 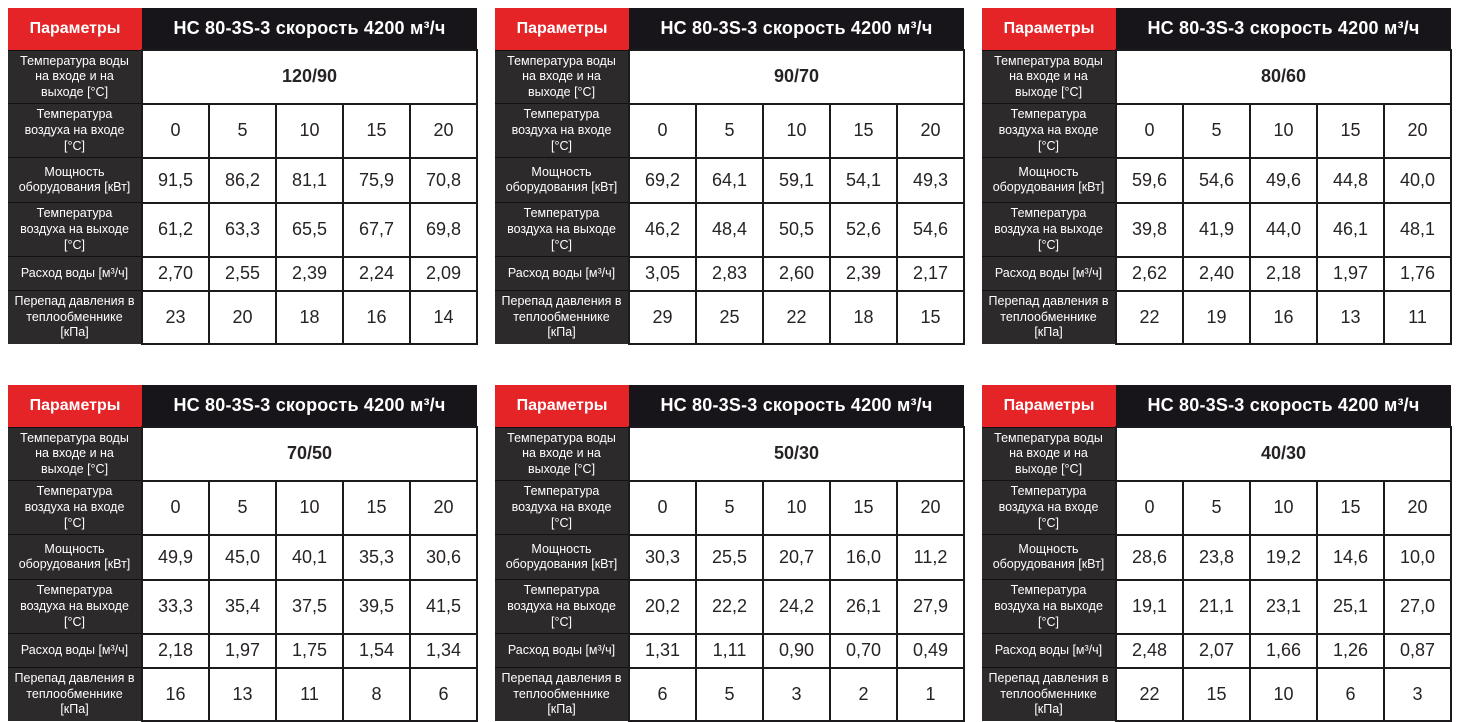 I want to click on power-cell: 16,0, so click(x=863, y=557).